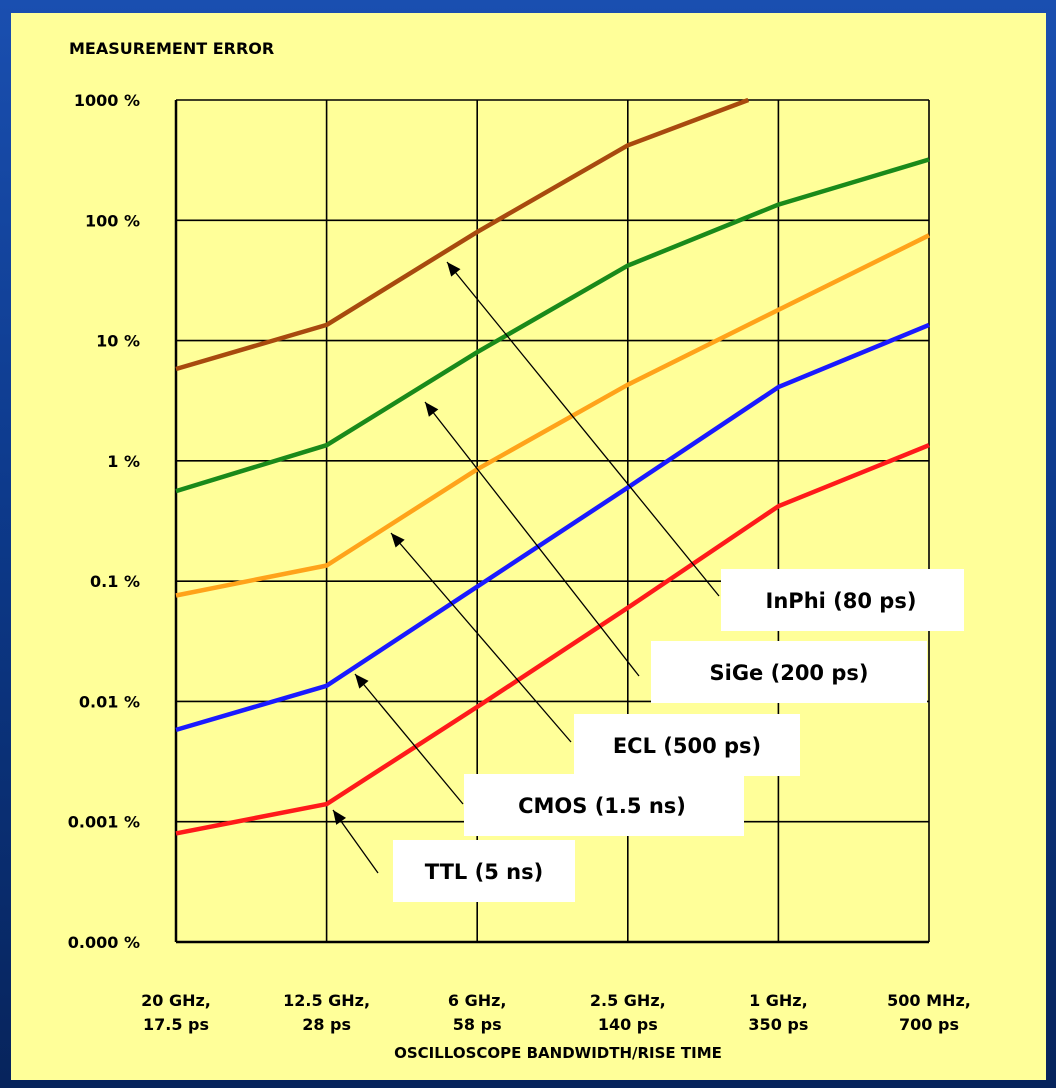 Image resolution: width=1056 pixels, height=1088 pixels. What do you see at coordinates (176, 1024) in the screenshot?
I see `x-tick-label: 17.5 ps` at bounding box center [176, 1024].